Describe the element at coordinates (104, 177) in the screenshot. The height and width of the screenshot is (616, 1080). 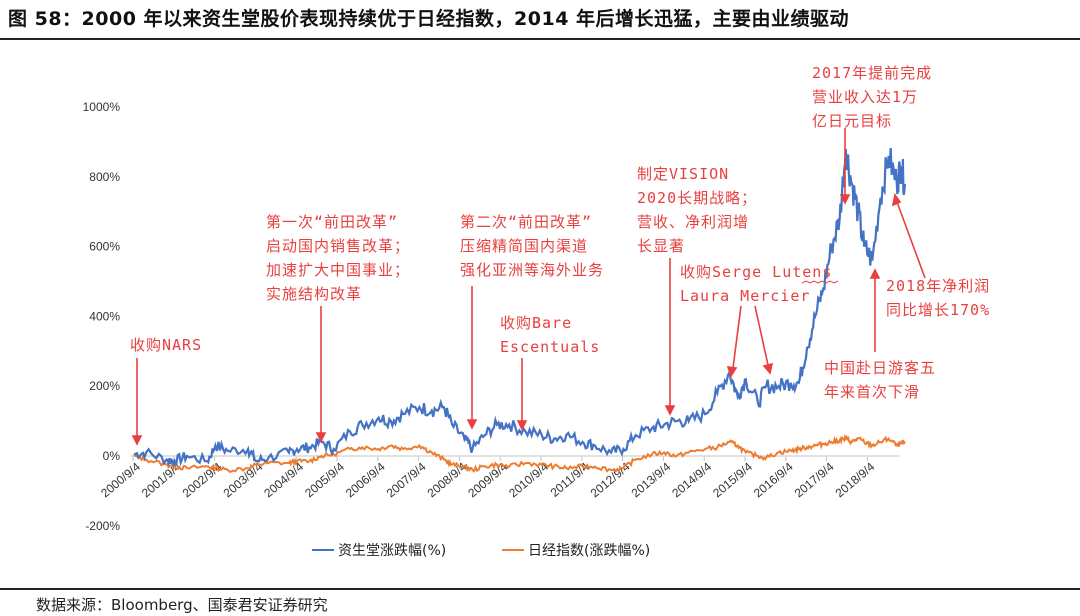
I see `y-tick-label: 800%` at that location.